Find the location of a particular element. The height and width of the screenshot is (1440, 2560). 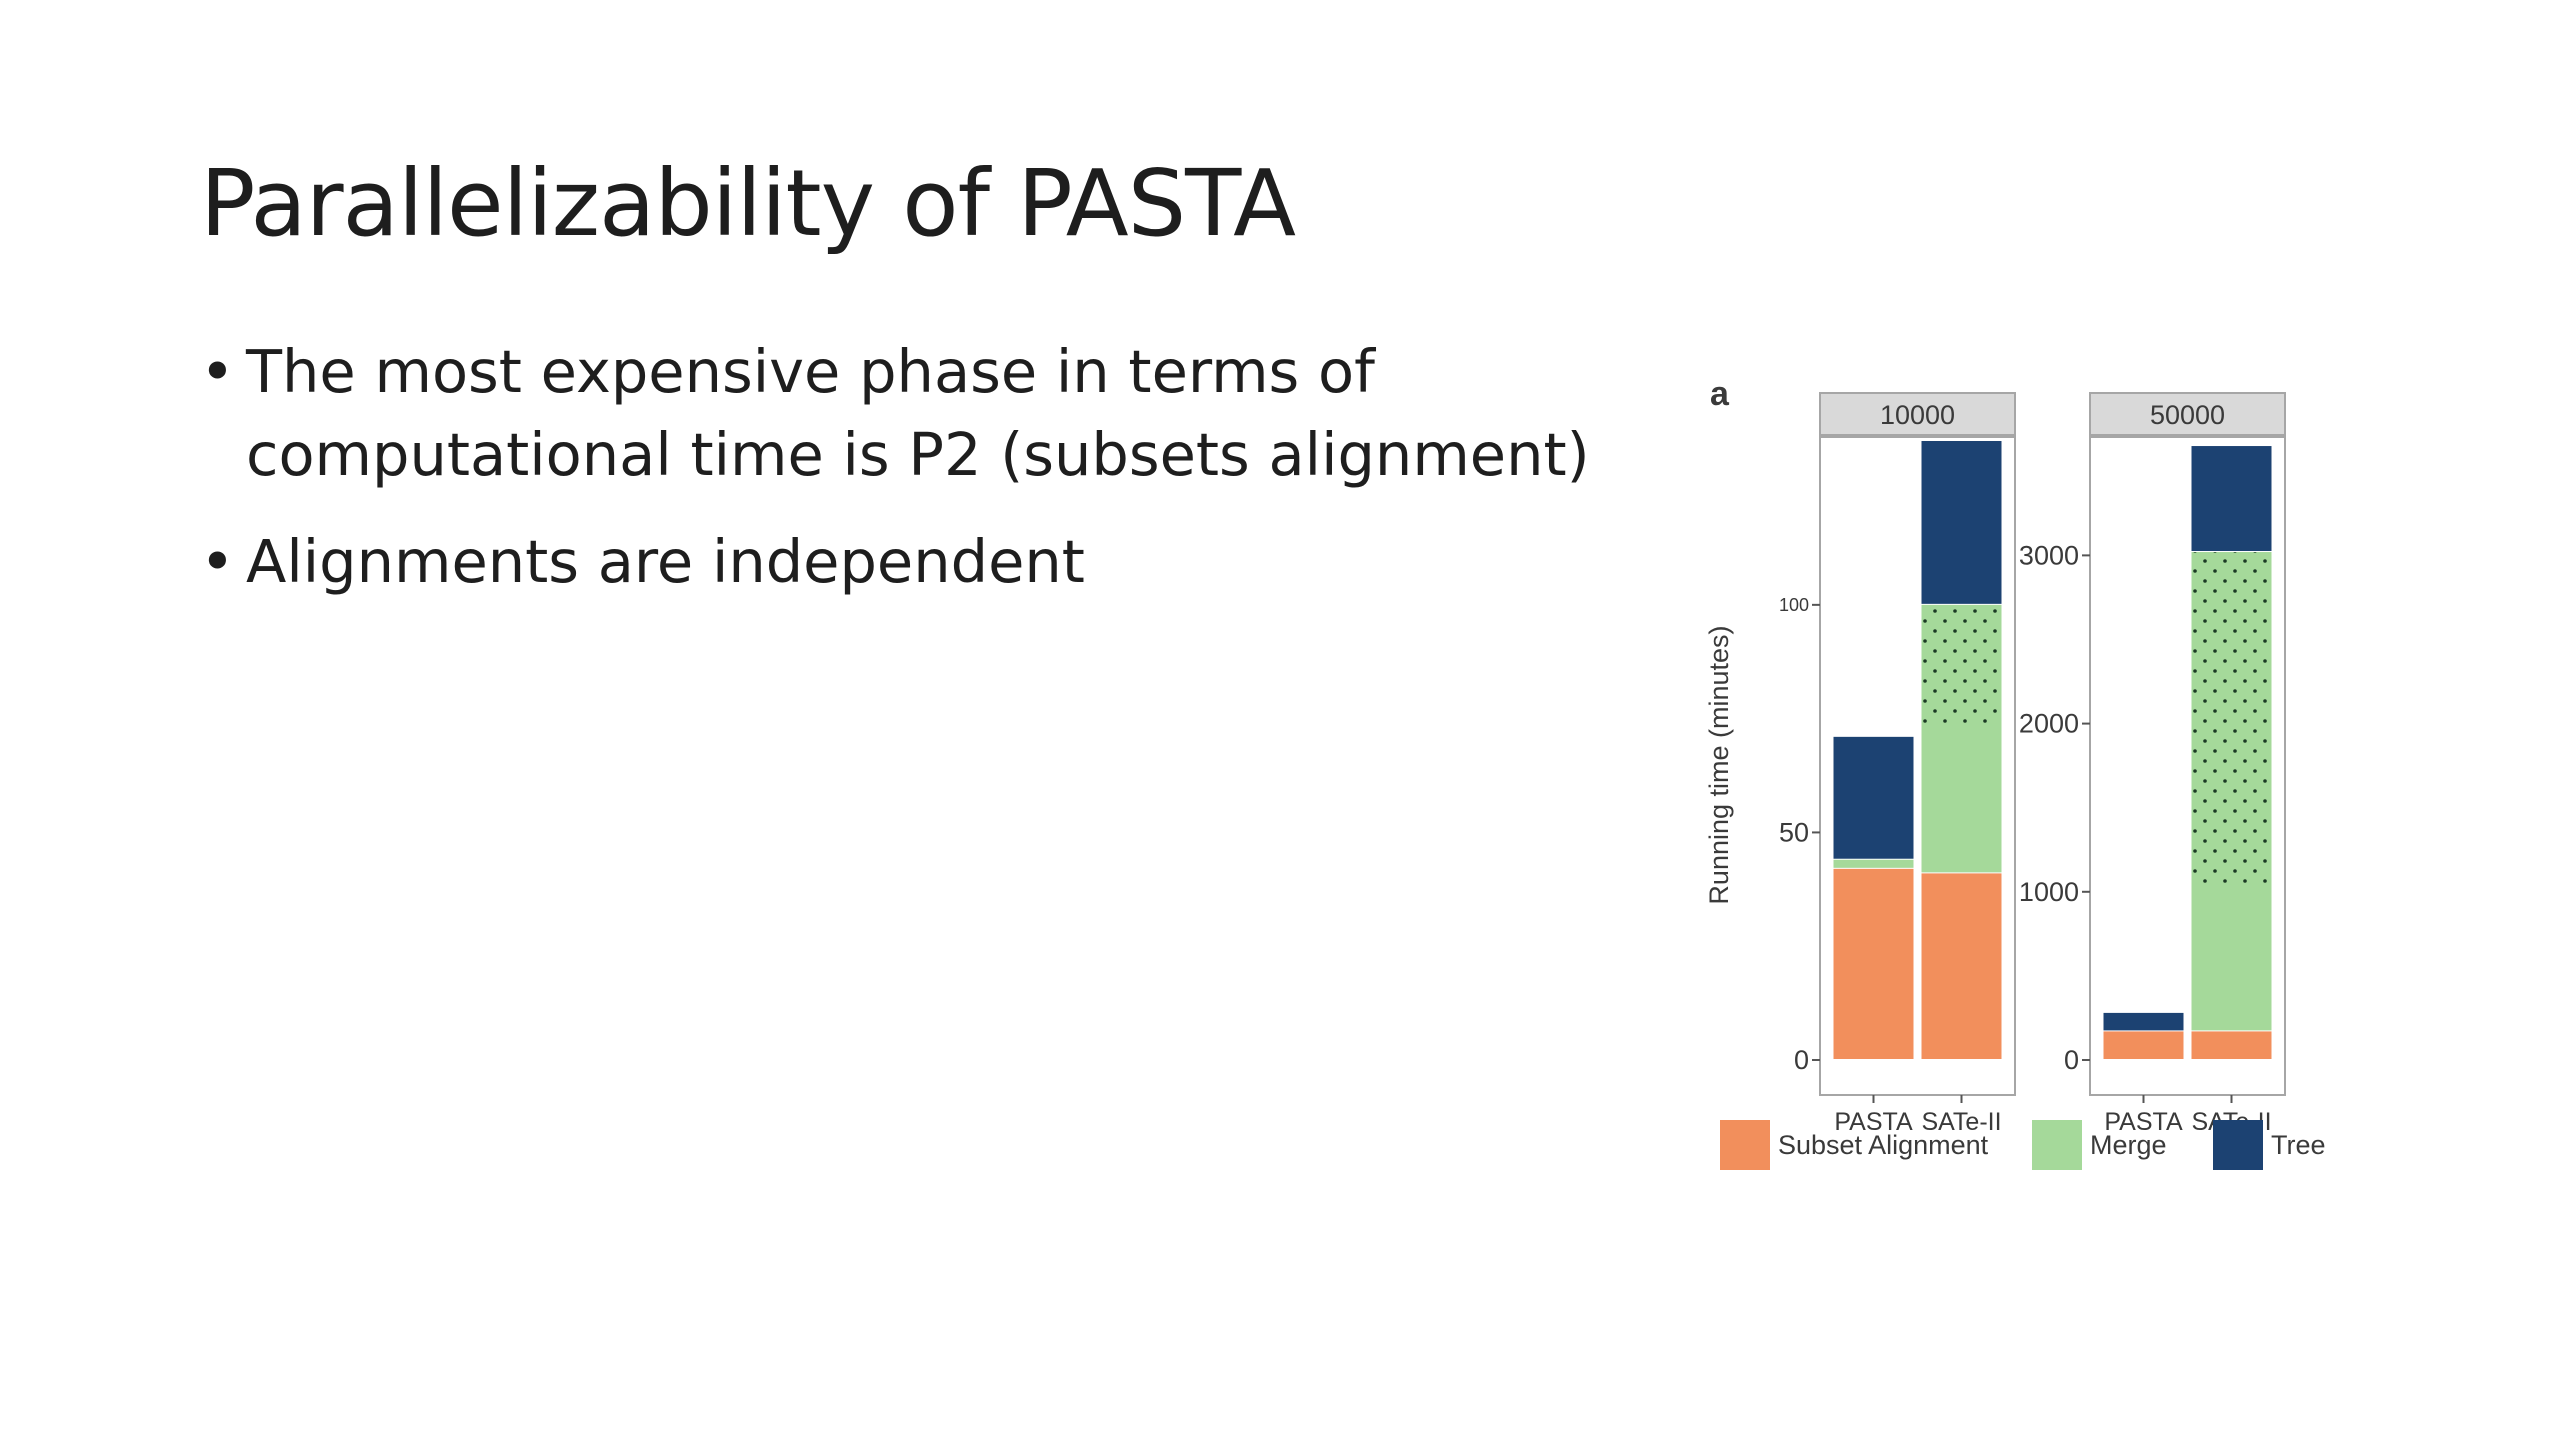

panel-label: a is located at coordinates (1720, 394).